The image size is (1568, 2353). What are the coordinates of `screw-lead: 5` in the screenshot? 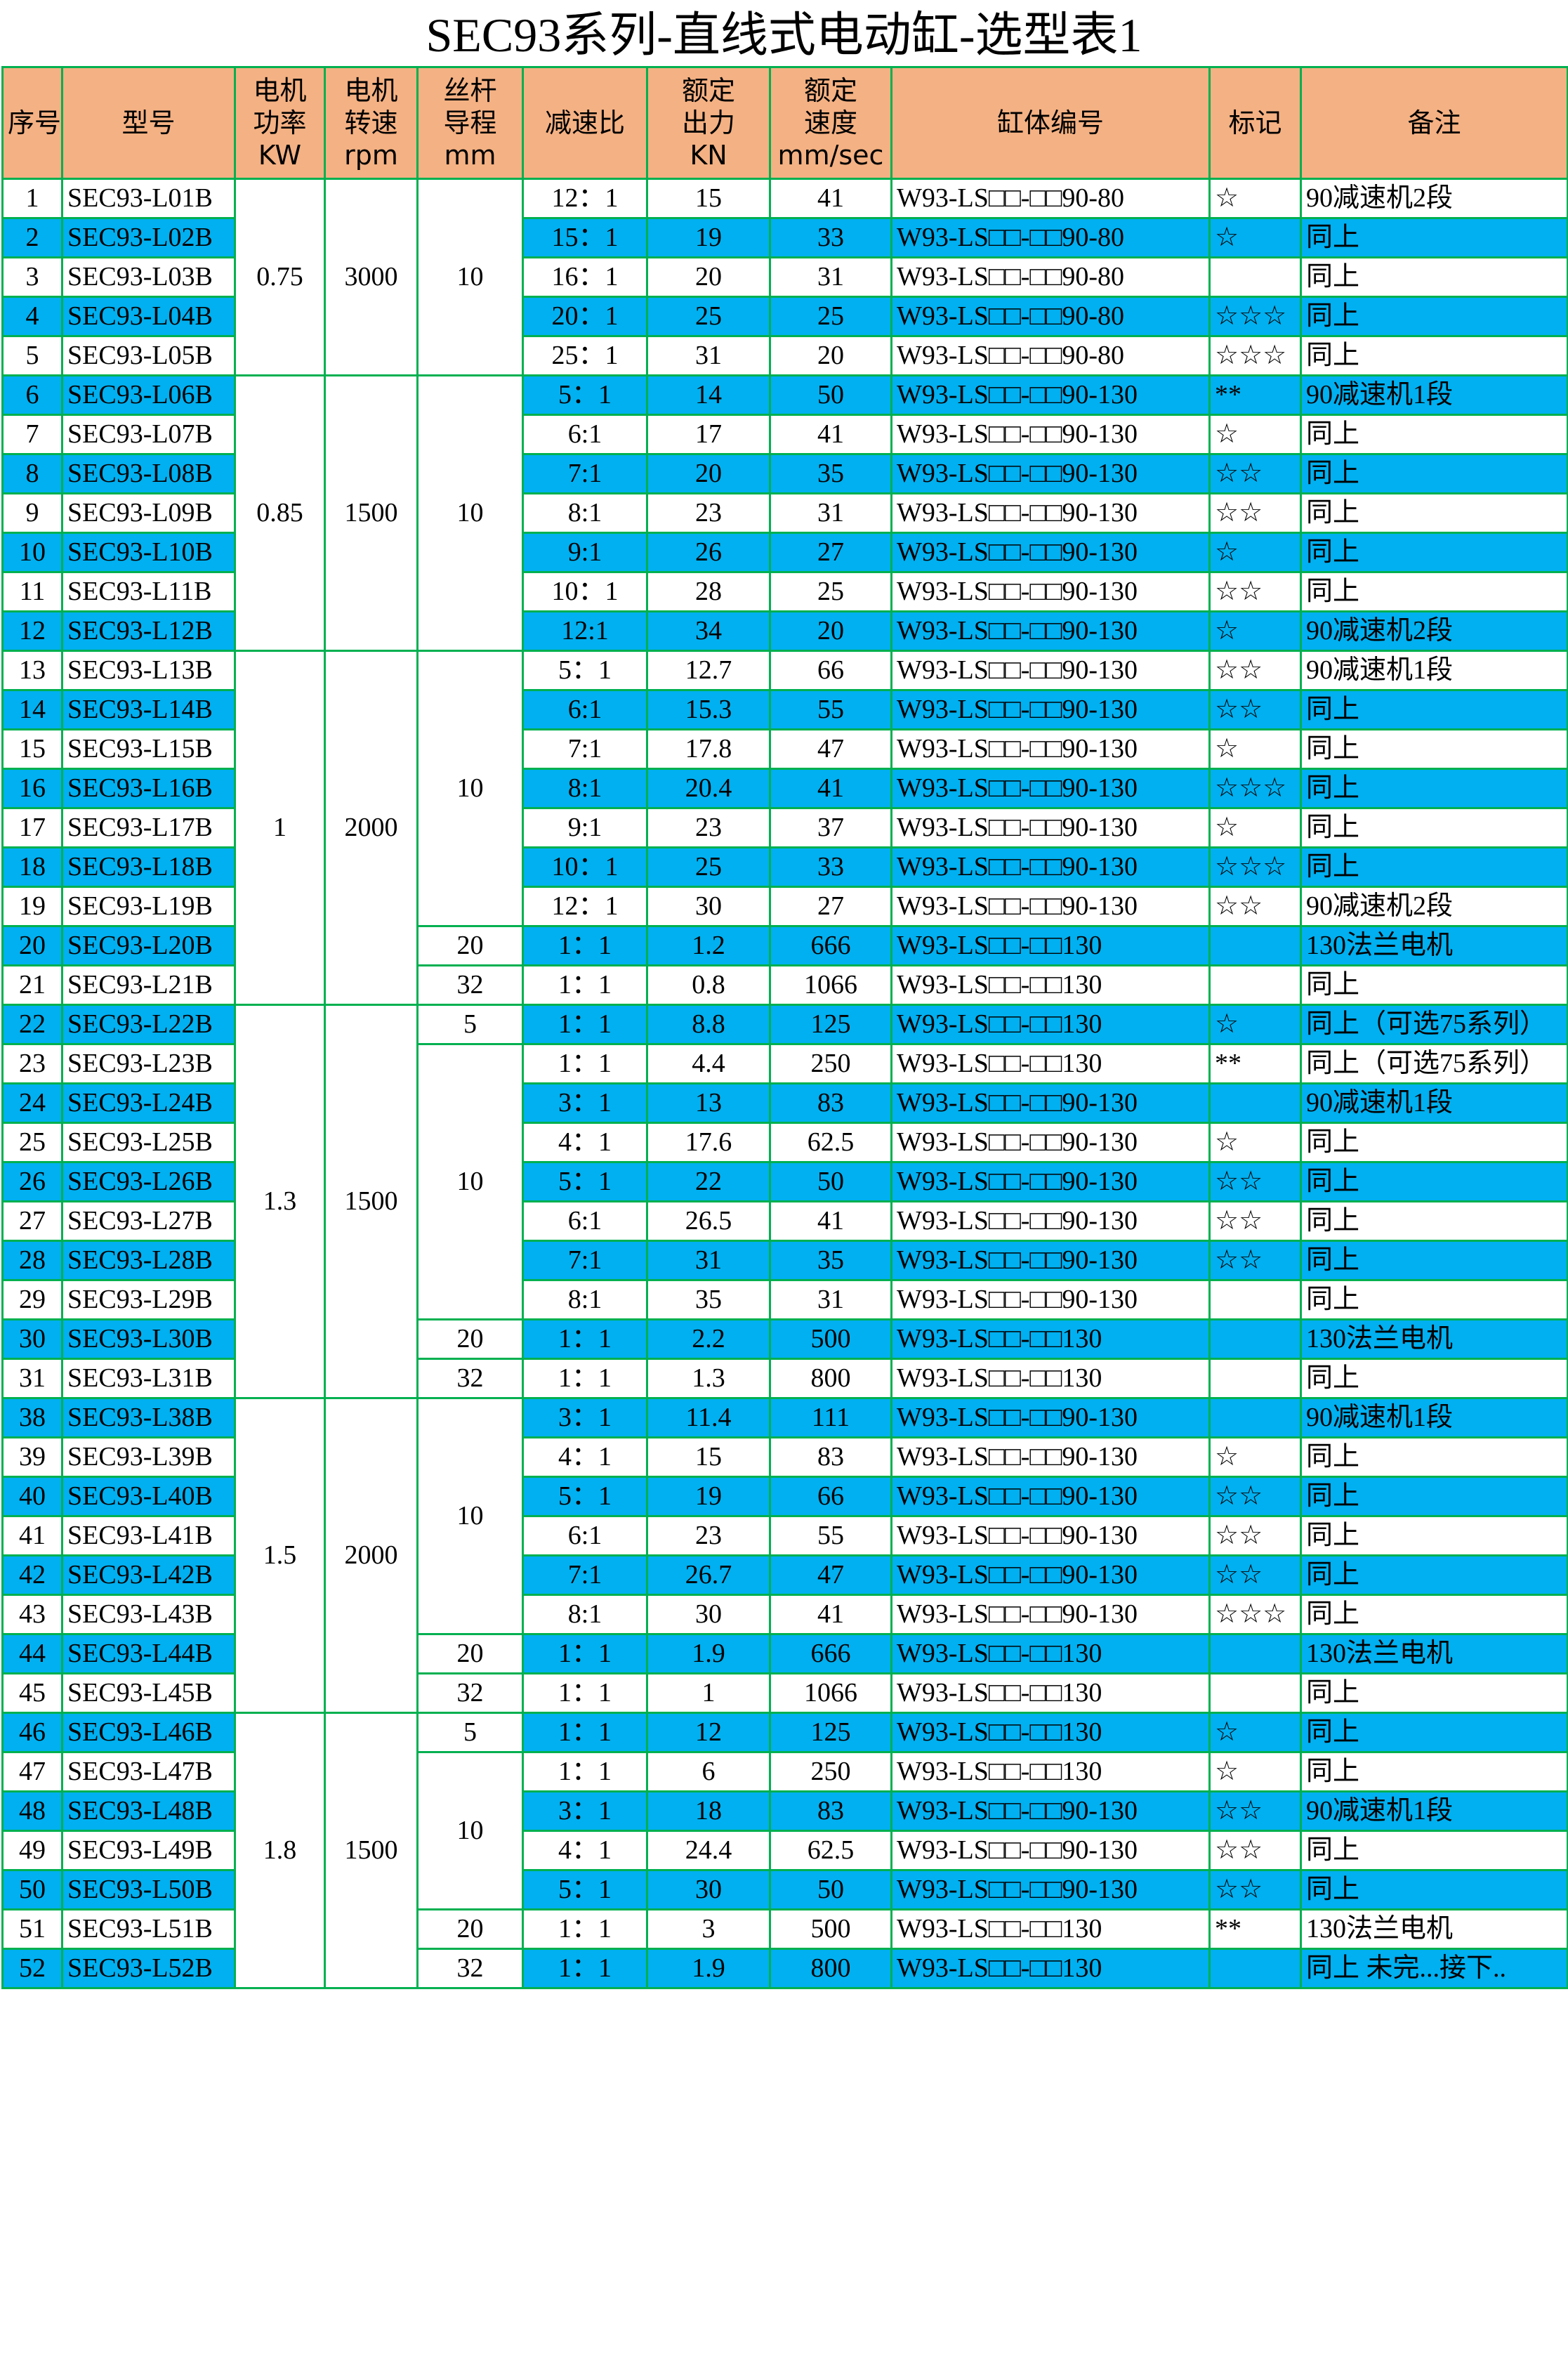 It's located at (470, 1732).